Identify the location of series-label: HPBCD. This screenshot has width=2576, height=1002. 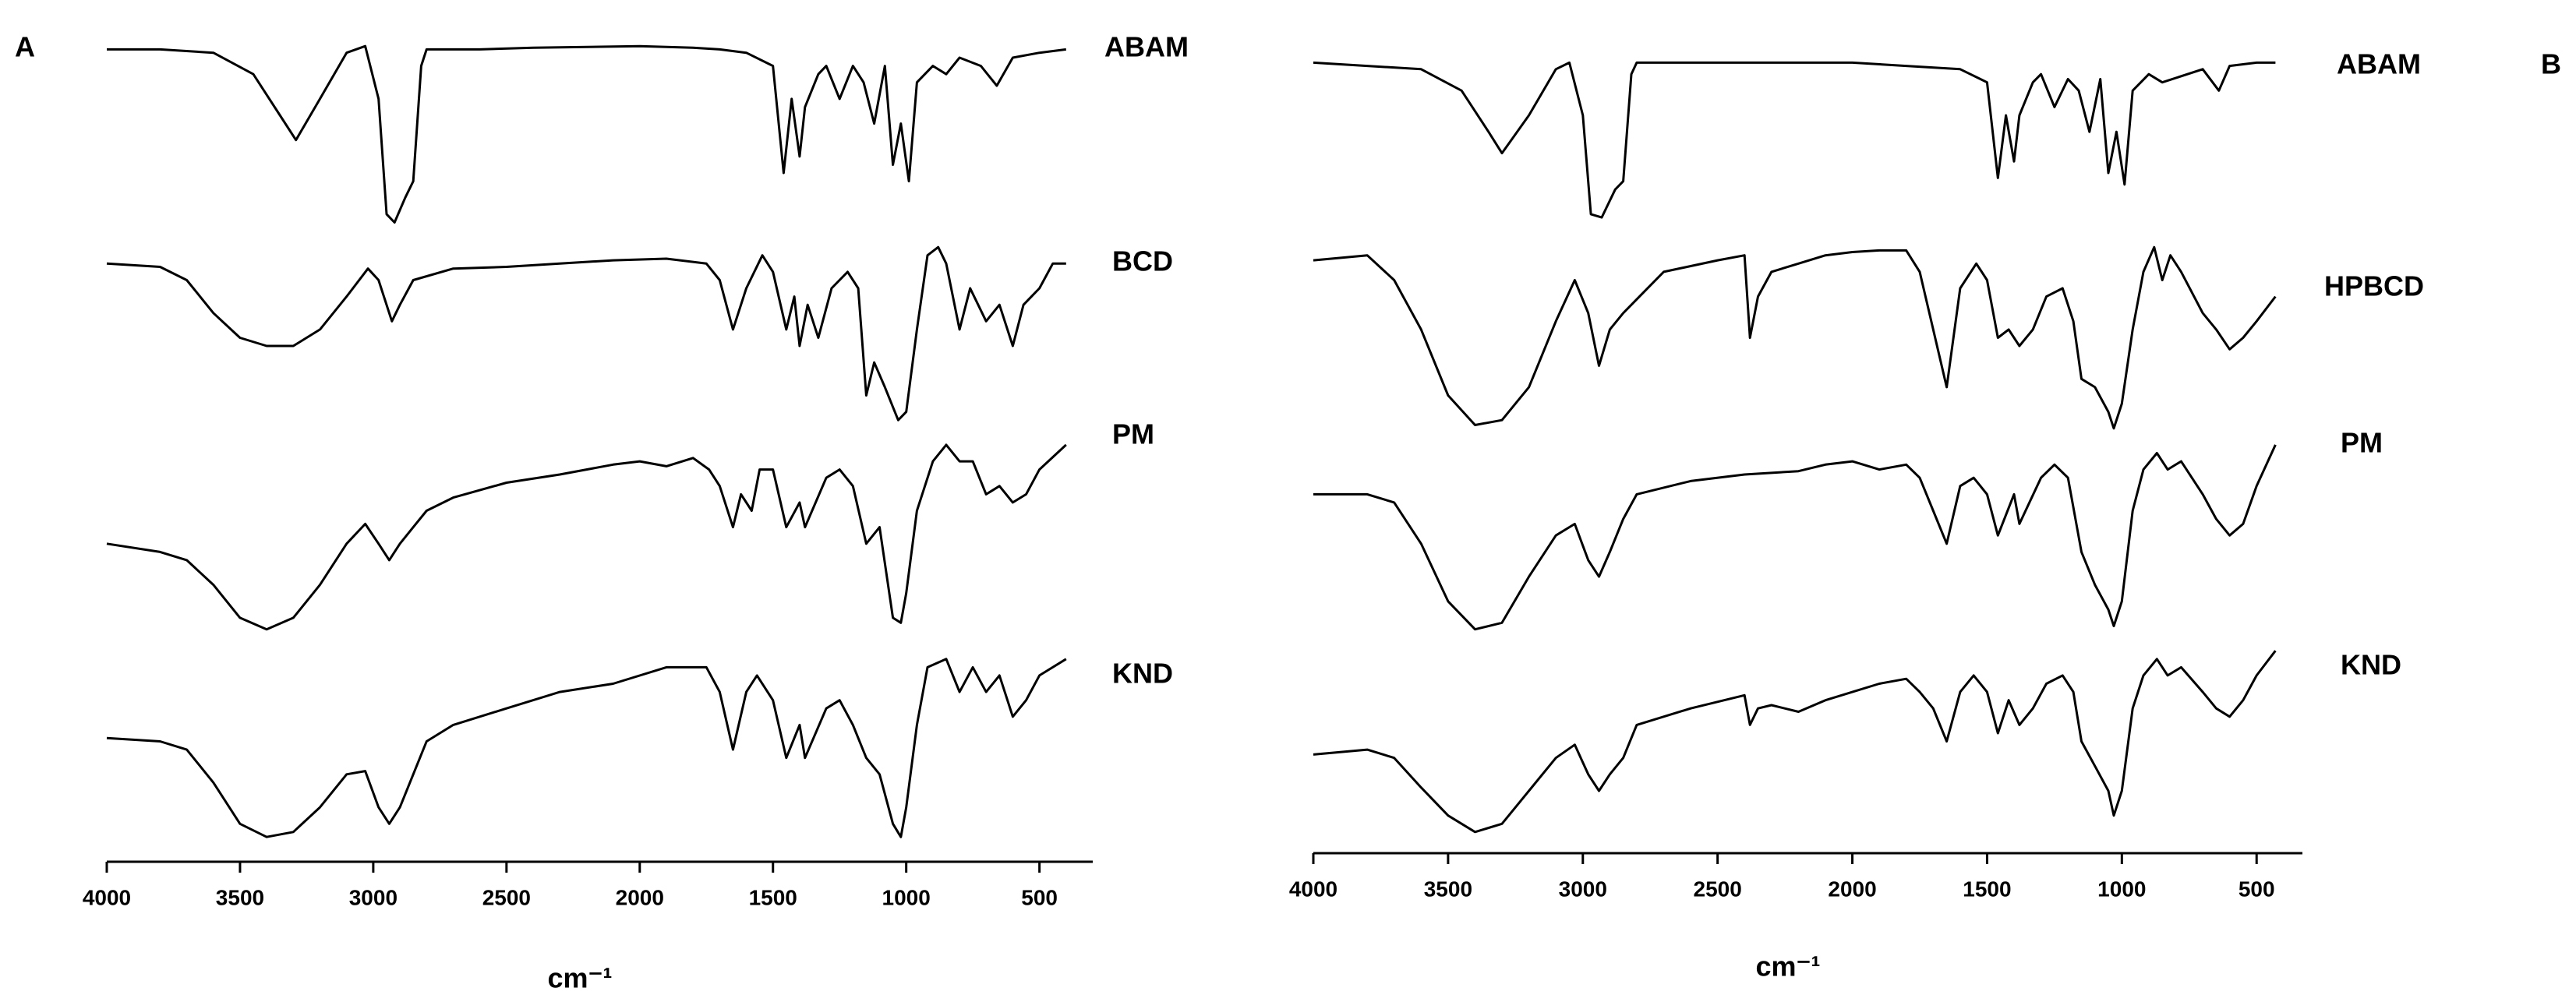
(2374, 286).